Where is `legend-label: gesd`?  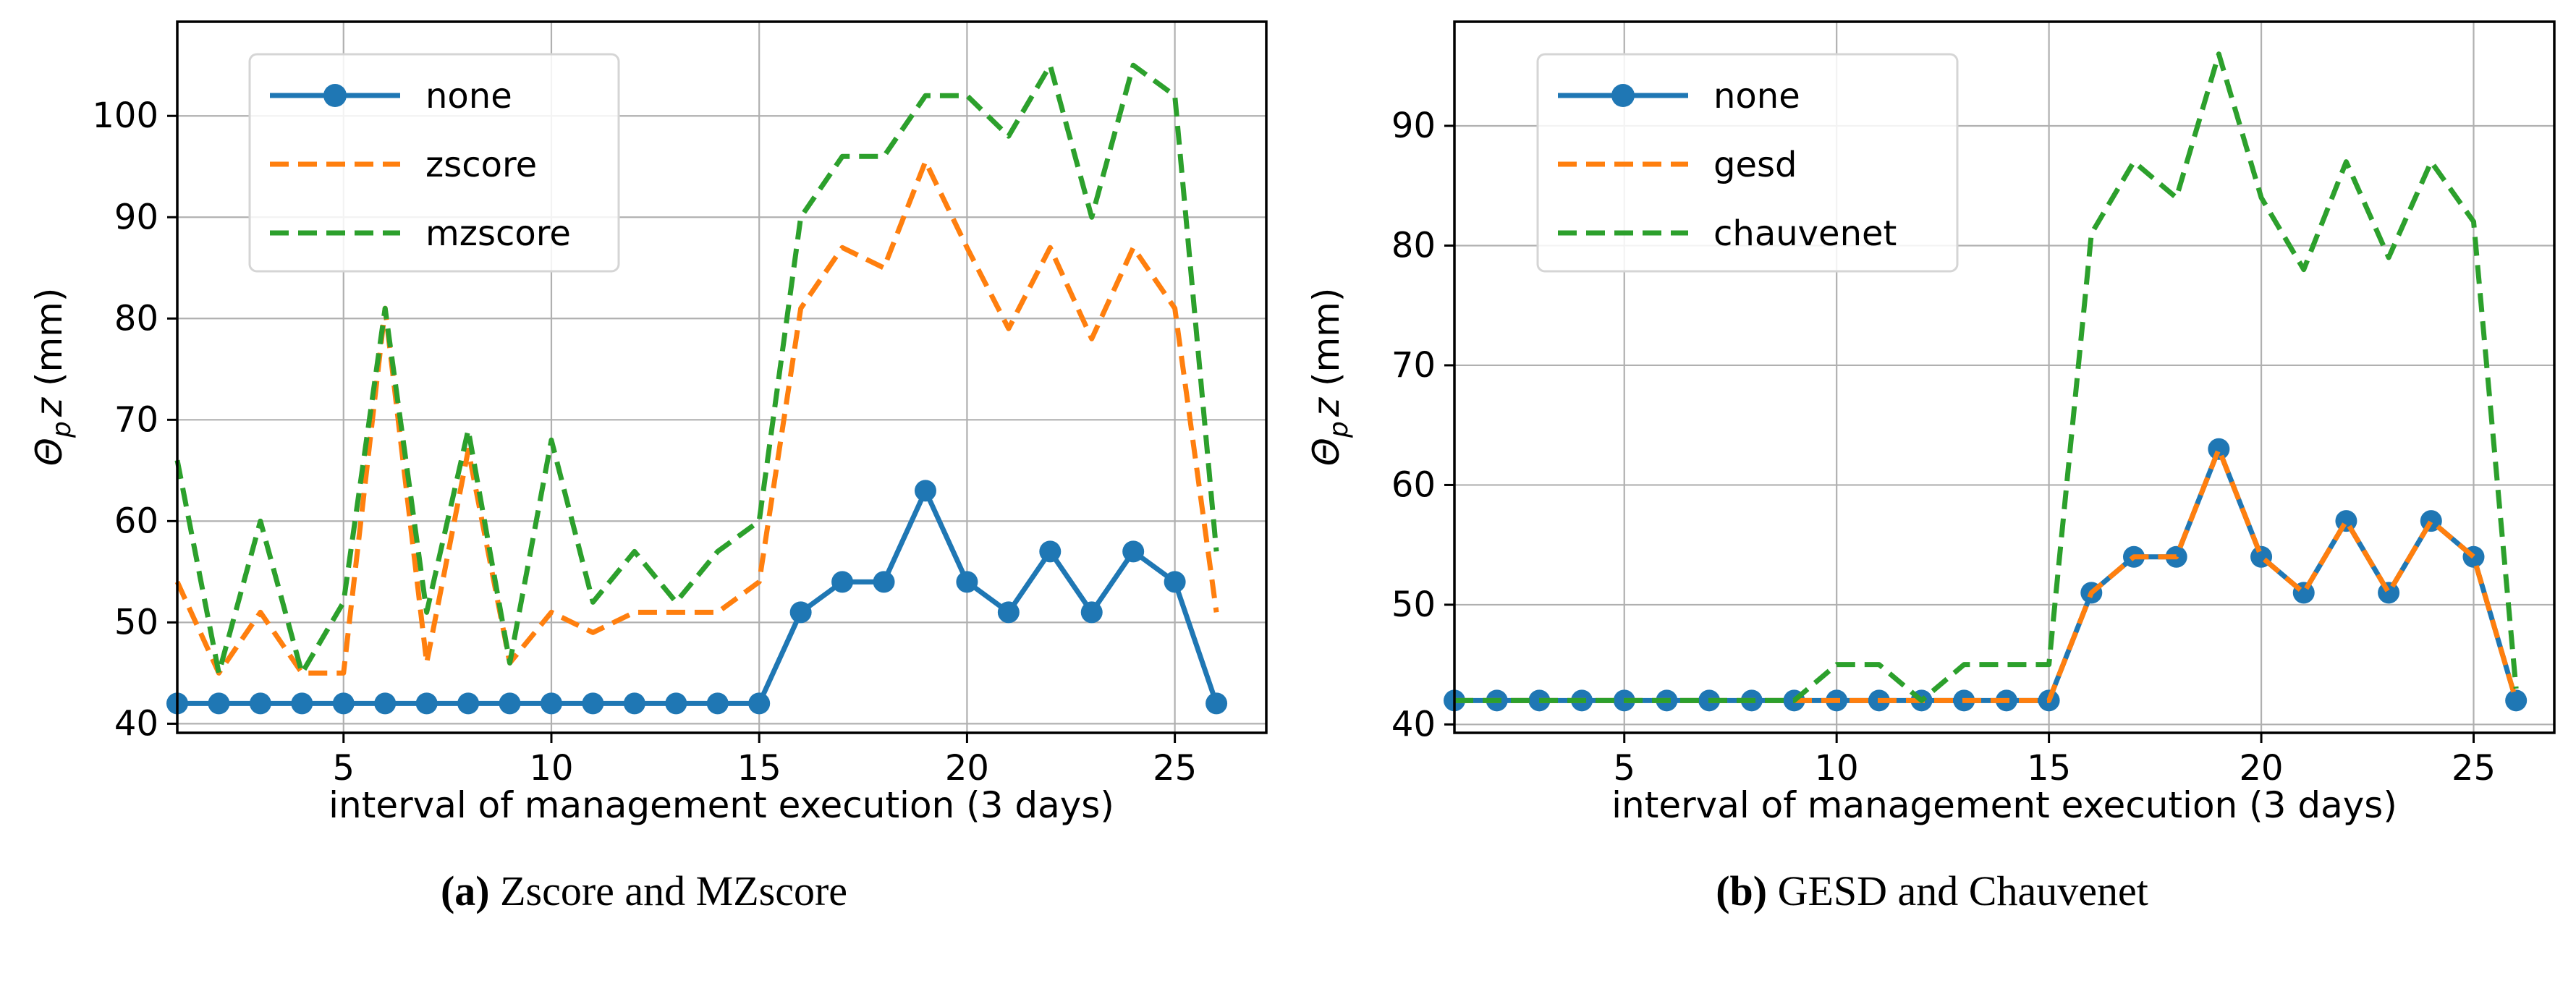 legend-label: gesd is located at coordinates (1755, 165).